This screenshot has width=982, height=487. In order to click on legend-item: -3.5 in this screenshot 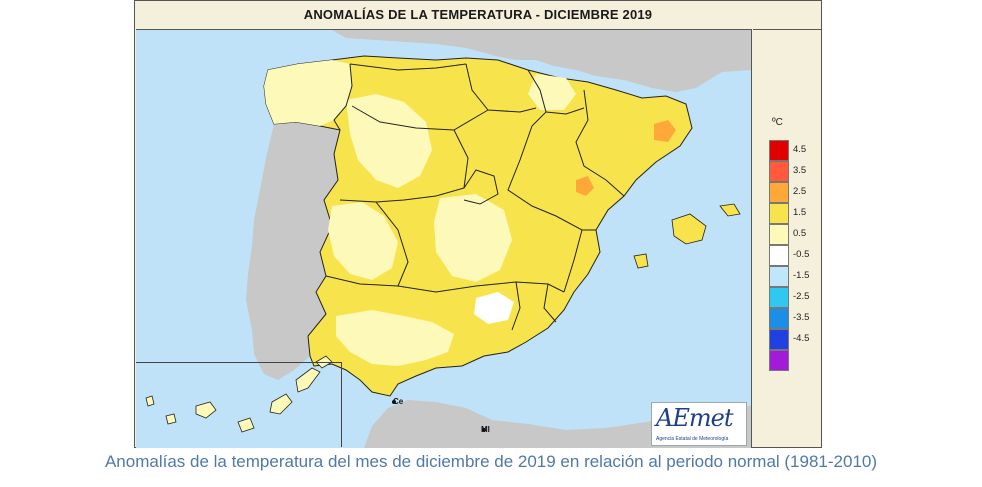, I will do `click(799, 318)`.